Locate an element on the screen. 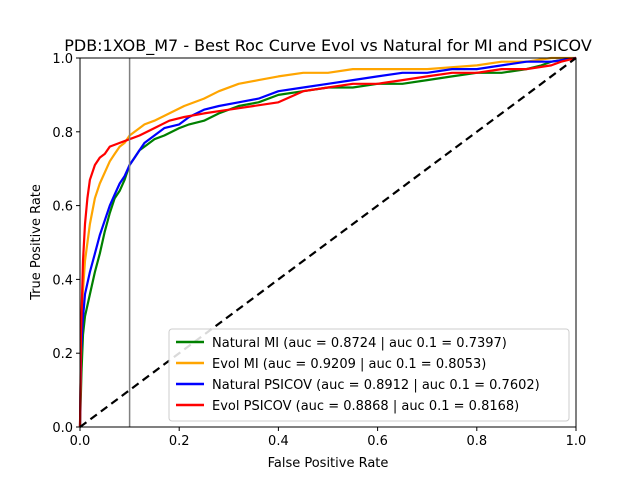 The image size is (640, 480). legend-box is located at coordinates (369, 375).